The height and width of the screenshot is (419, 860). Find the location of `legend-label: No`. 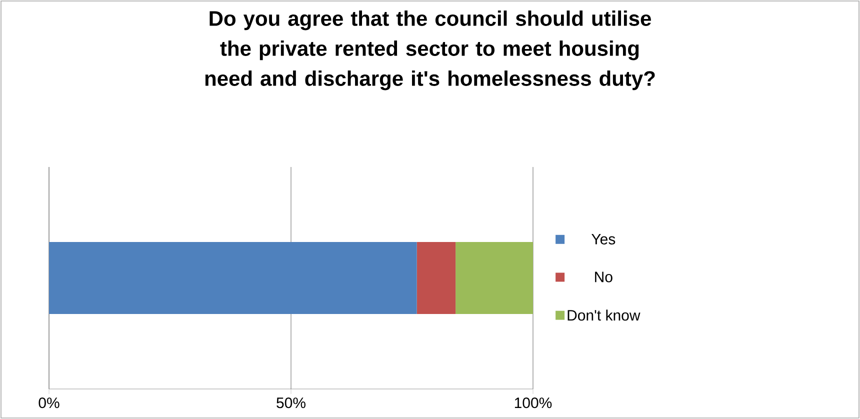

legend-label: No is located at coordinates (603, 277).